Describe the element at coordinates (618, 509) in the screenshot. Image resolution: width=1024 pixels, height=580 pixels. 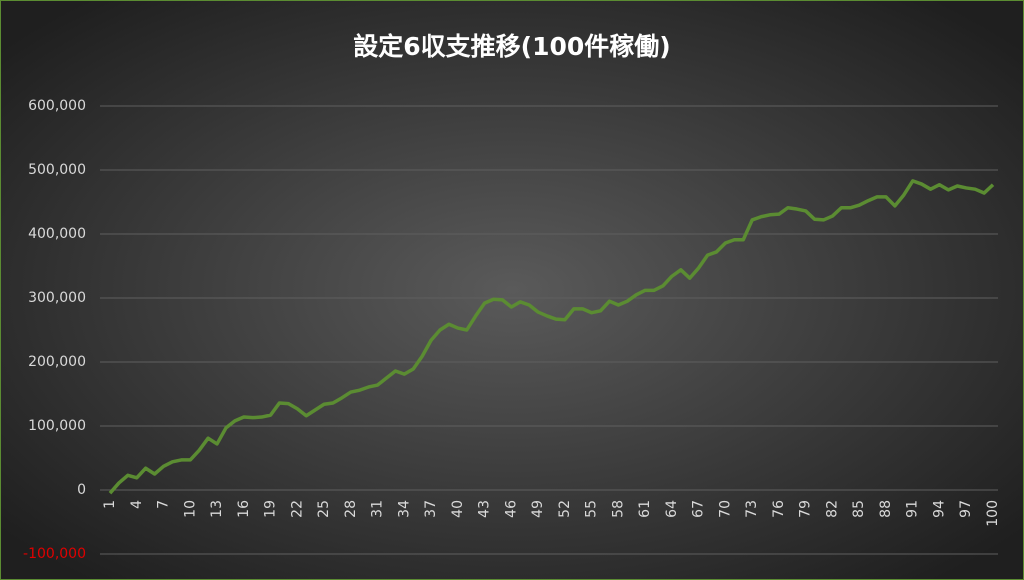
I see `x-tick-label: 58` at that location.